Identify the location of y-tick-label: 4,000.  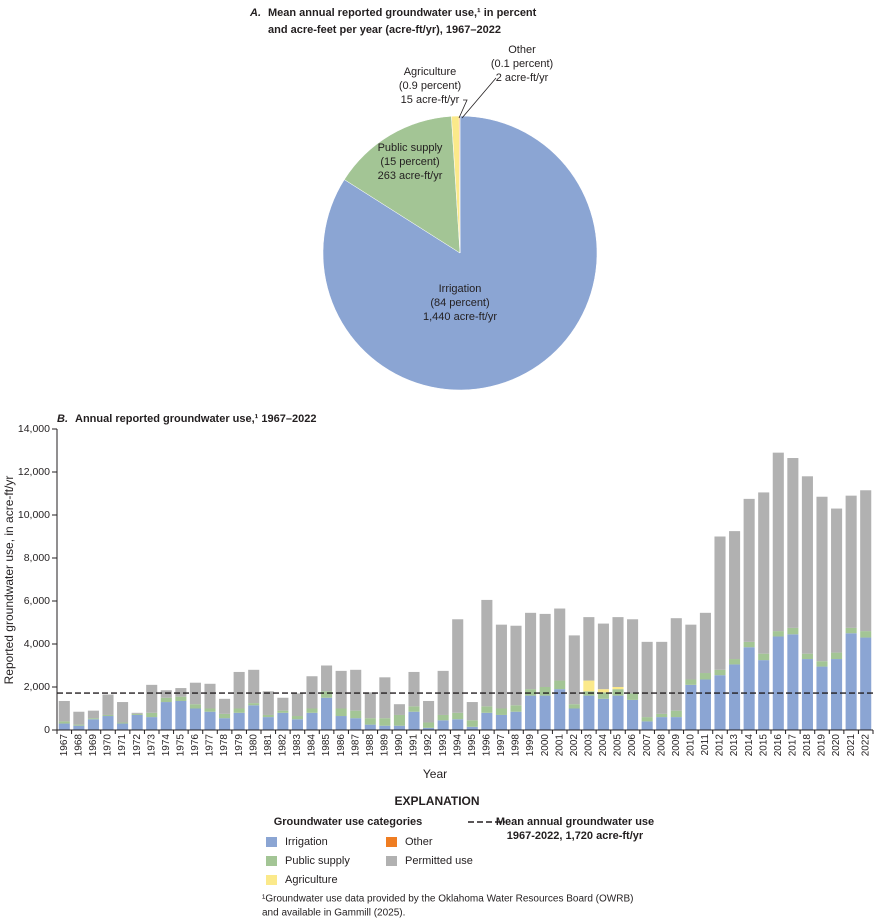
(37, 644).